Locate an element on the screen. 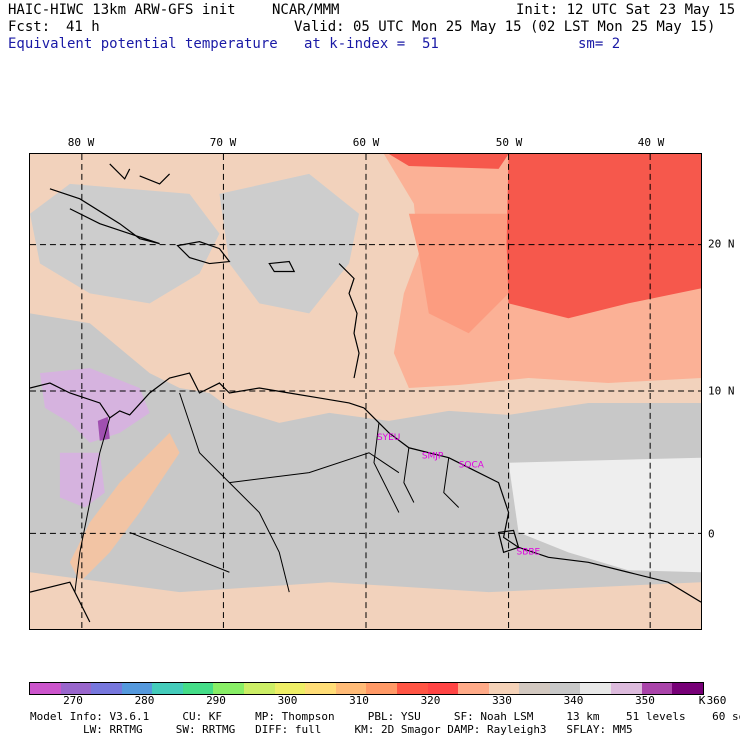  red-region is located at coordinates (603, 236).